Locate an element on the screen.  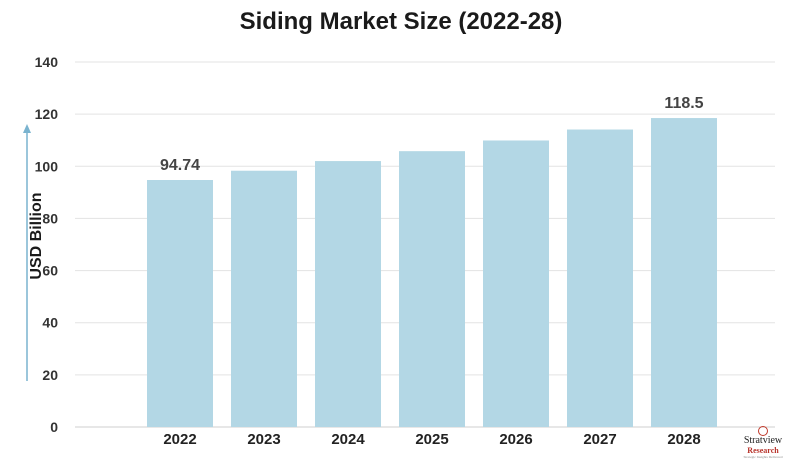
y-tick-label: 20 is located at coordinates (50, 375).